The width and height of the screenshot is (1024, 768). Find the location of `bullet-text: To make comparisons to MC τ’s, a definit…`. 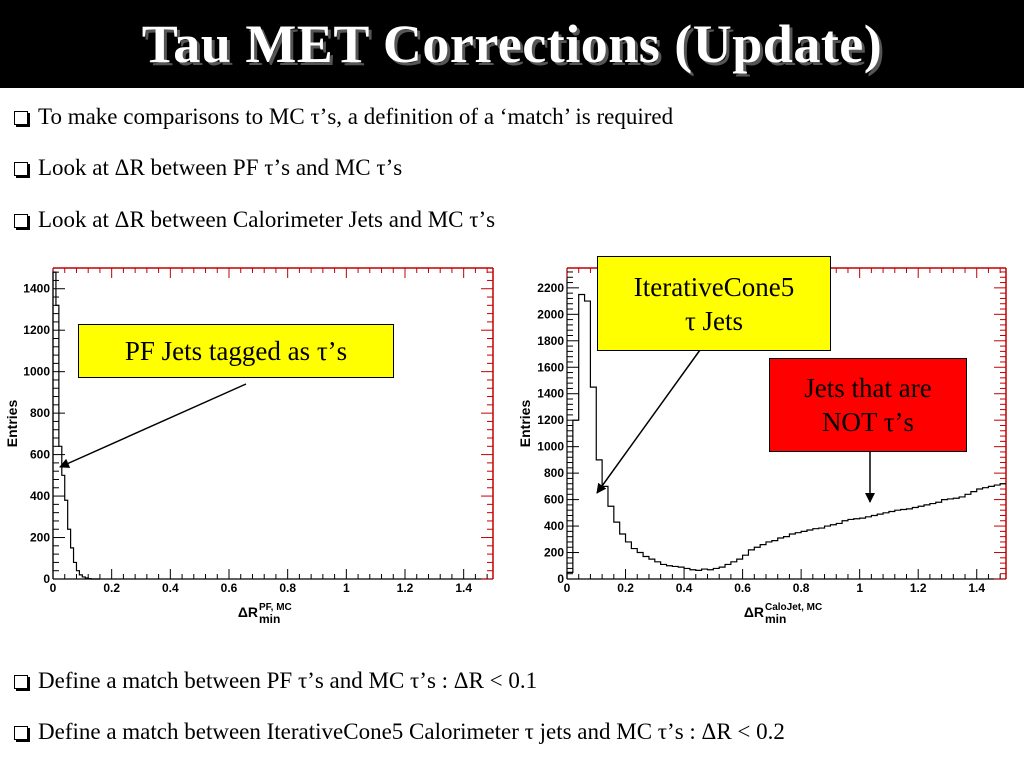

bullet-text: To make comparisons to MC τ’s, a definit… is located at coordinates (356, 116).